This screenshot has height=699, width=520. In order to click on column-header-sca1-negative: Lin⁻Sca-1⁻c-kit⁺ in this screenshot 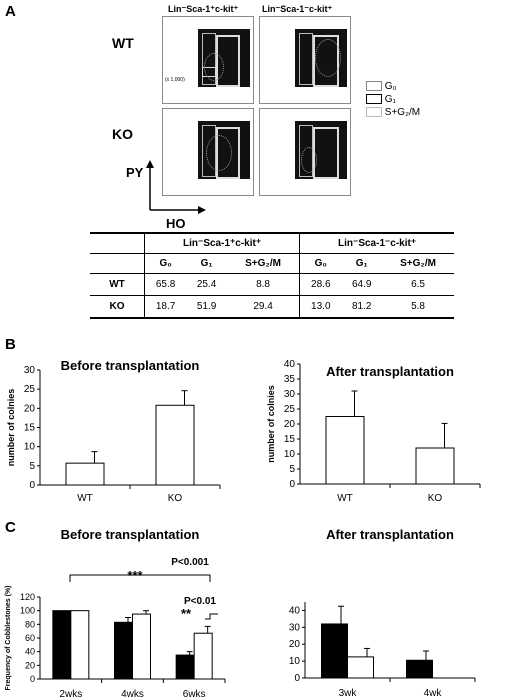, I will do `click(297, 9)`.